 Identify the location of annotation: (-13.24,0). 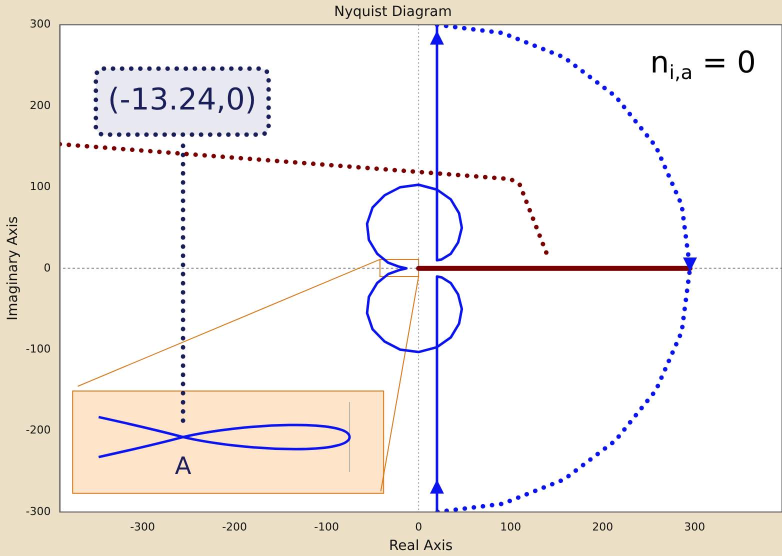
(182, 100).